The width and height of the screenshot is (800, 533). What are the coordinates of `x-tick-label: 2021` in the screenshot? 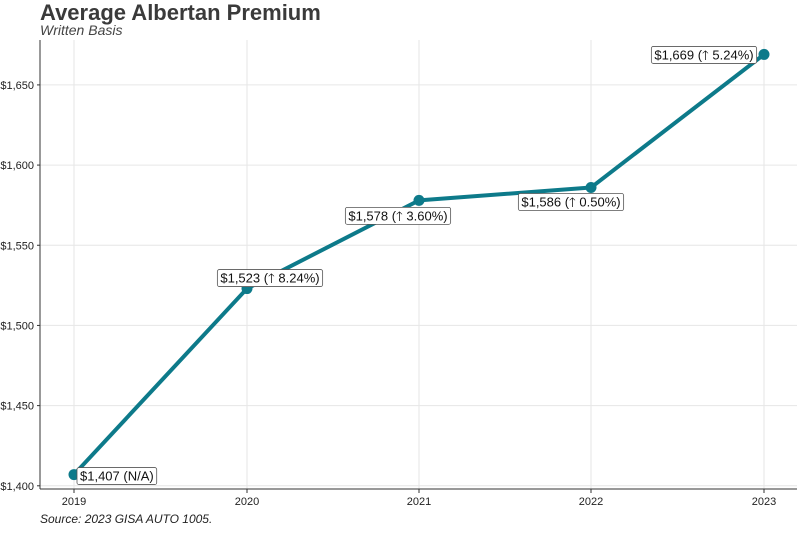 It's located at (419, 502).